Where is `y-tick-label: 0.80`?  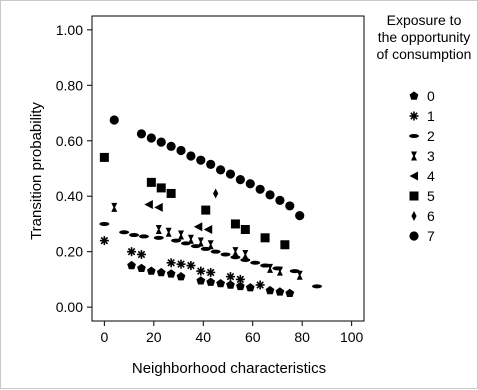
y-tick-label: 0.80 is located at coordinates (69, 85).